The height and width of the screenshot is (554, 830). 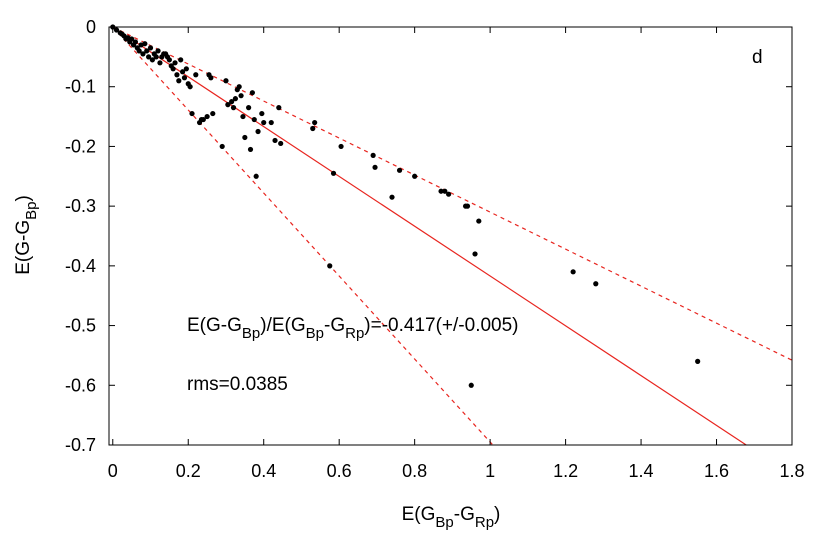 I want to click on rms-annotation: rms=0.0385, so click(x=237, y=384).